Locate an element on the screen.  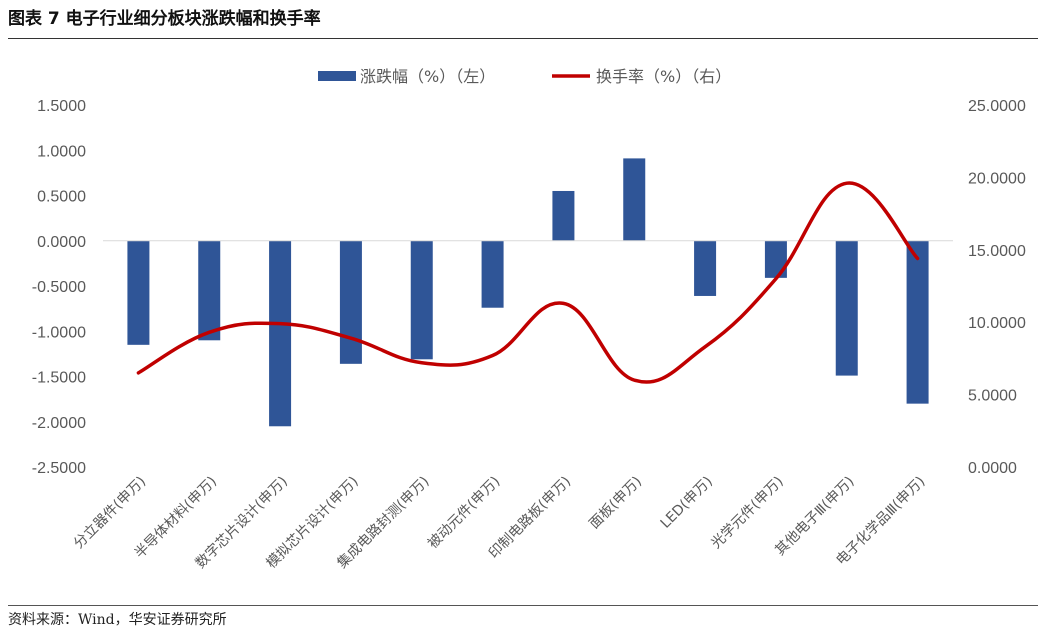
legend-line-label: 换手率（%）（右） is located at coordinates (663, 76).